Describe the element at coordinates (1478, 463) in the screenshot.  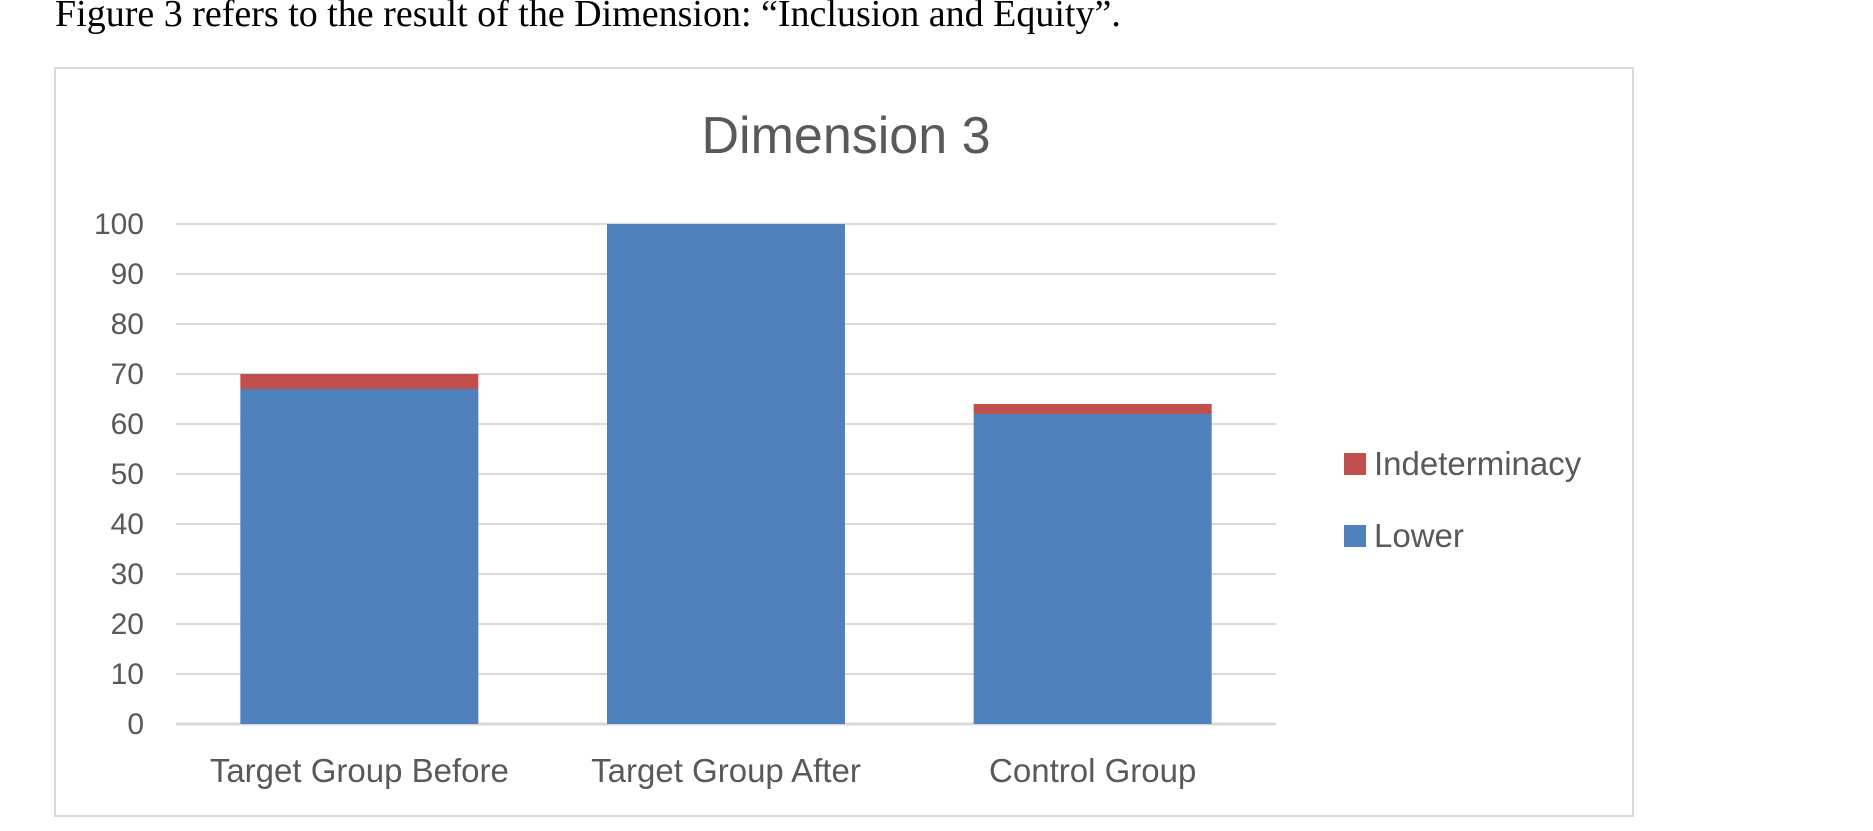
I see `legend-label-indeterminacy: Indeterminacy` at that location.